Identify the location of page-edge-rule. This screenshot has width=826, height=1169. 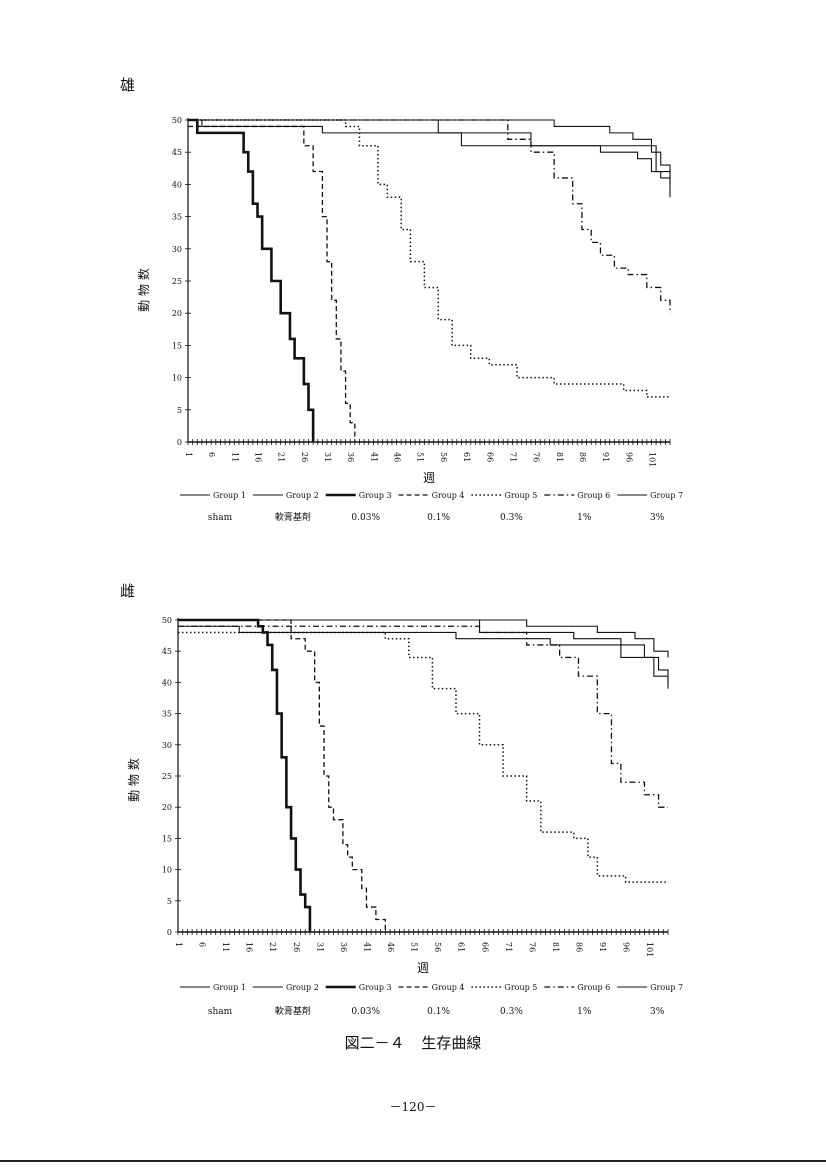
(413, 1161).